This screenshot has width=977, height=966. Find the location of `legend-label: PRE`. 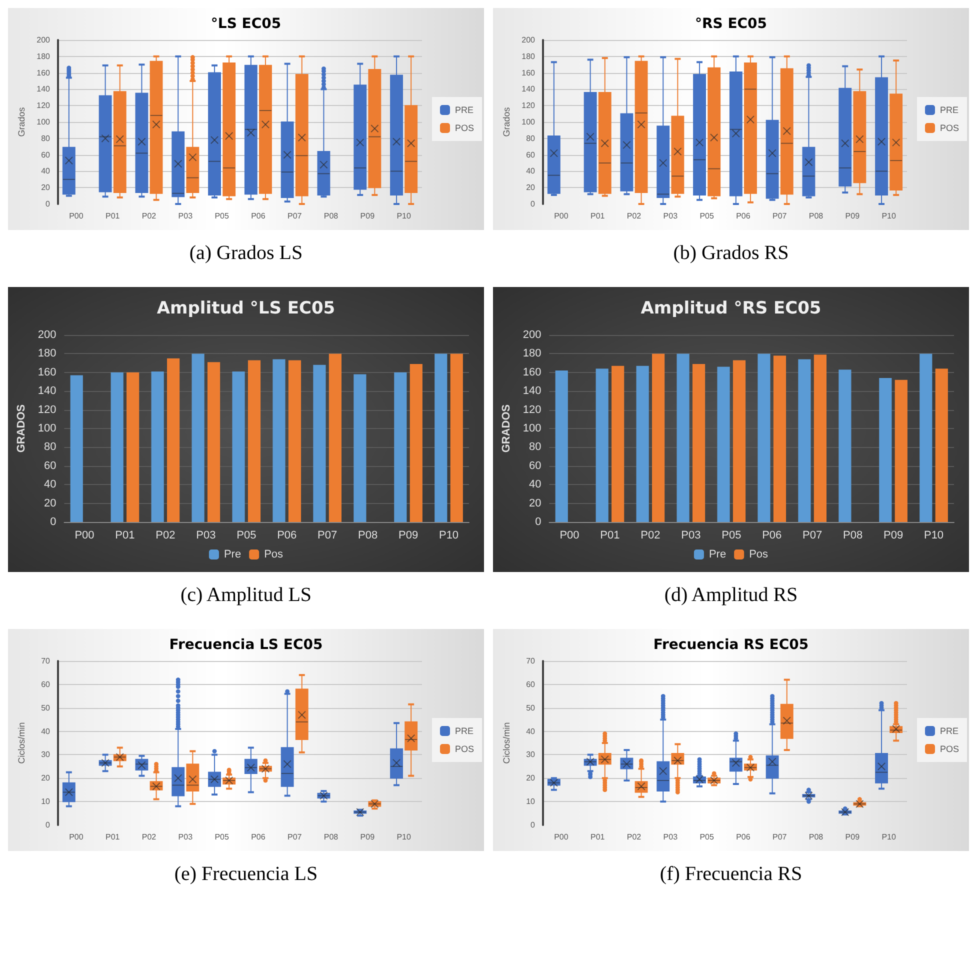

legend-label: PRE is located at coordinates (464, 731).